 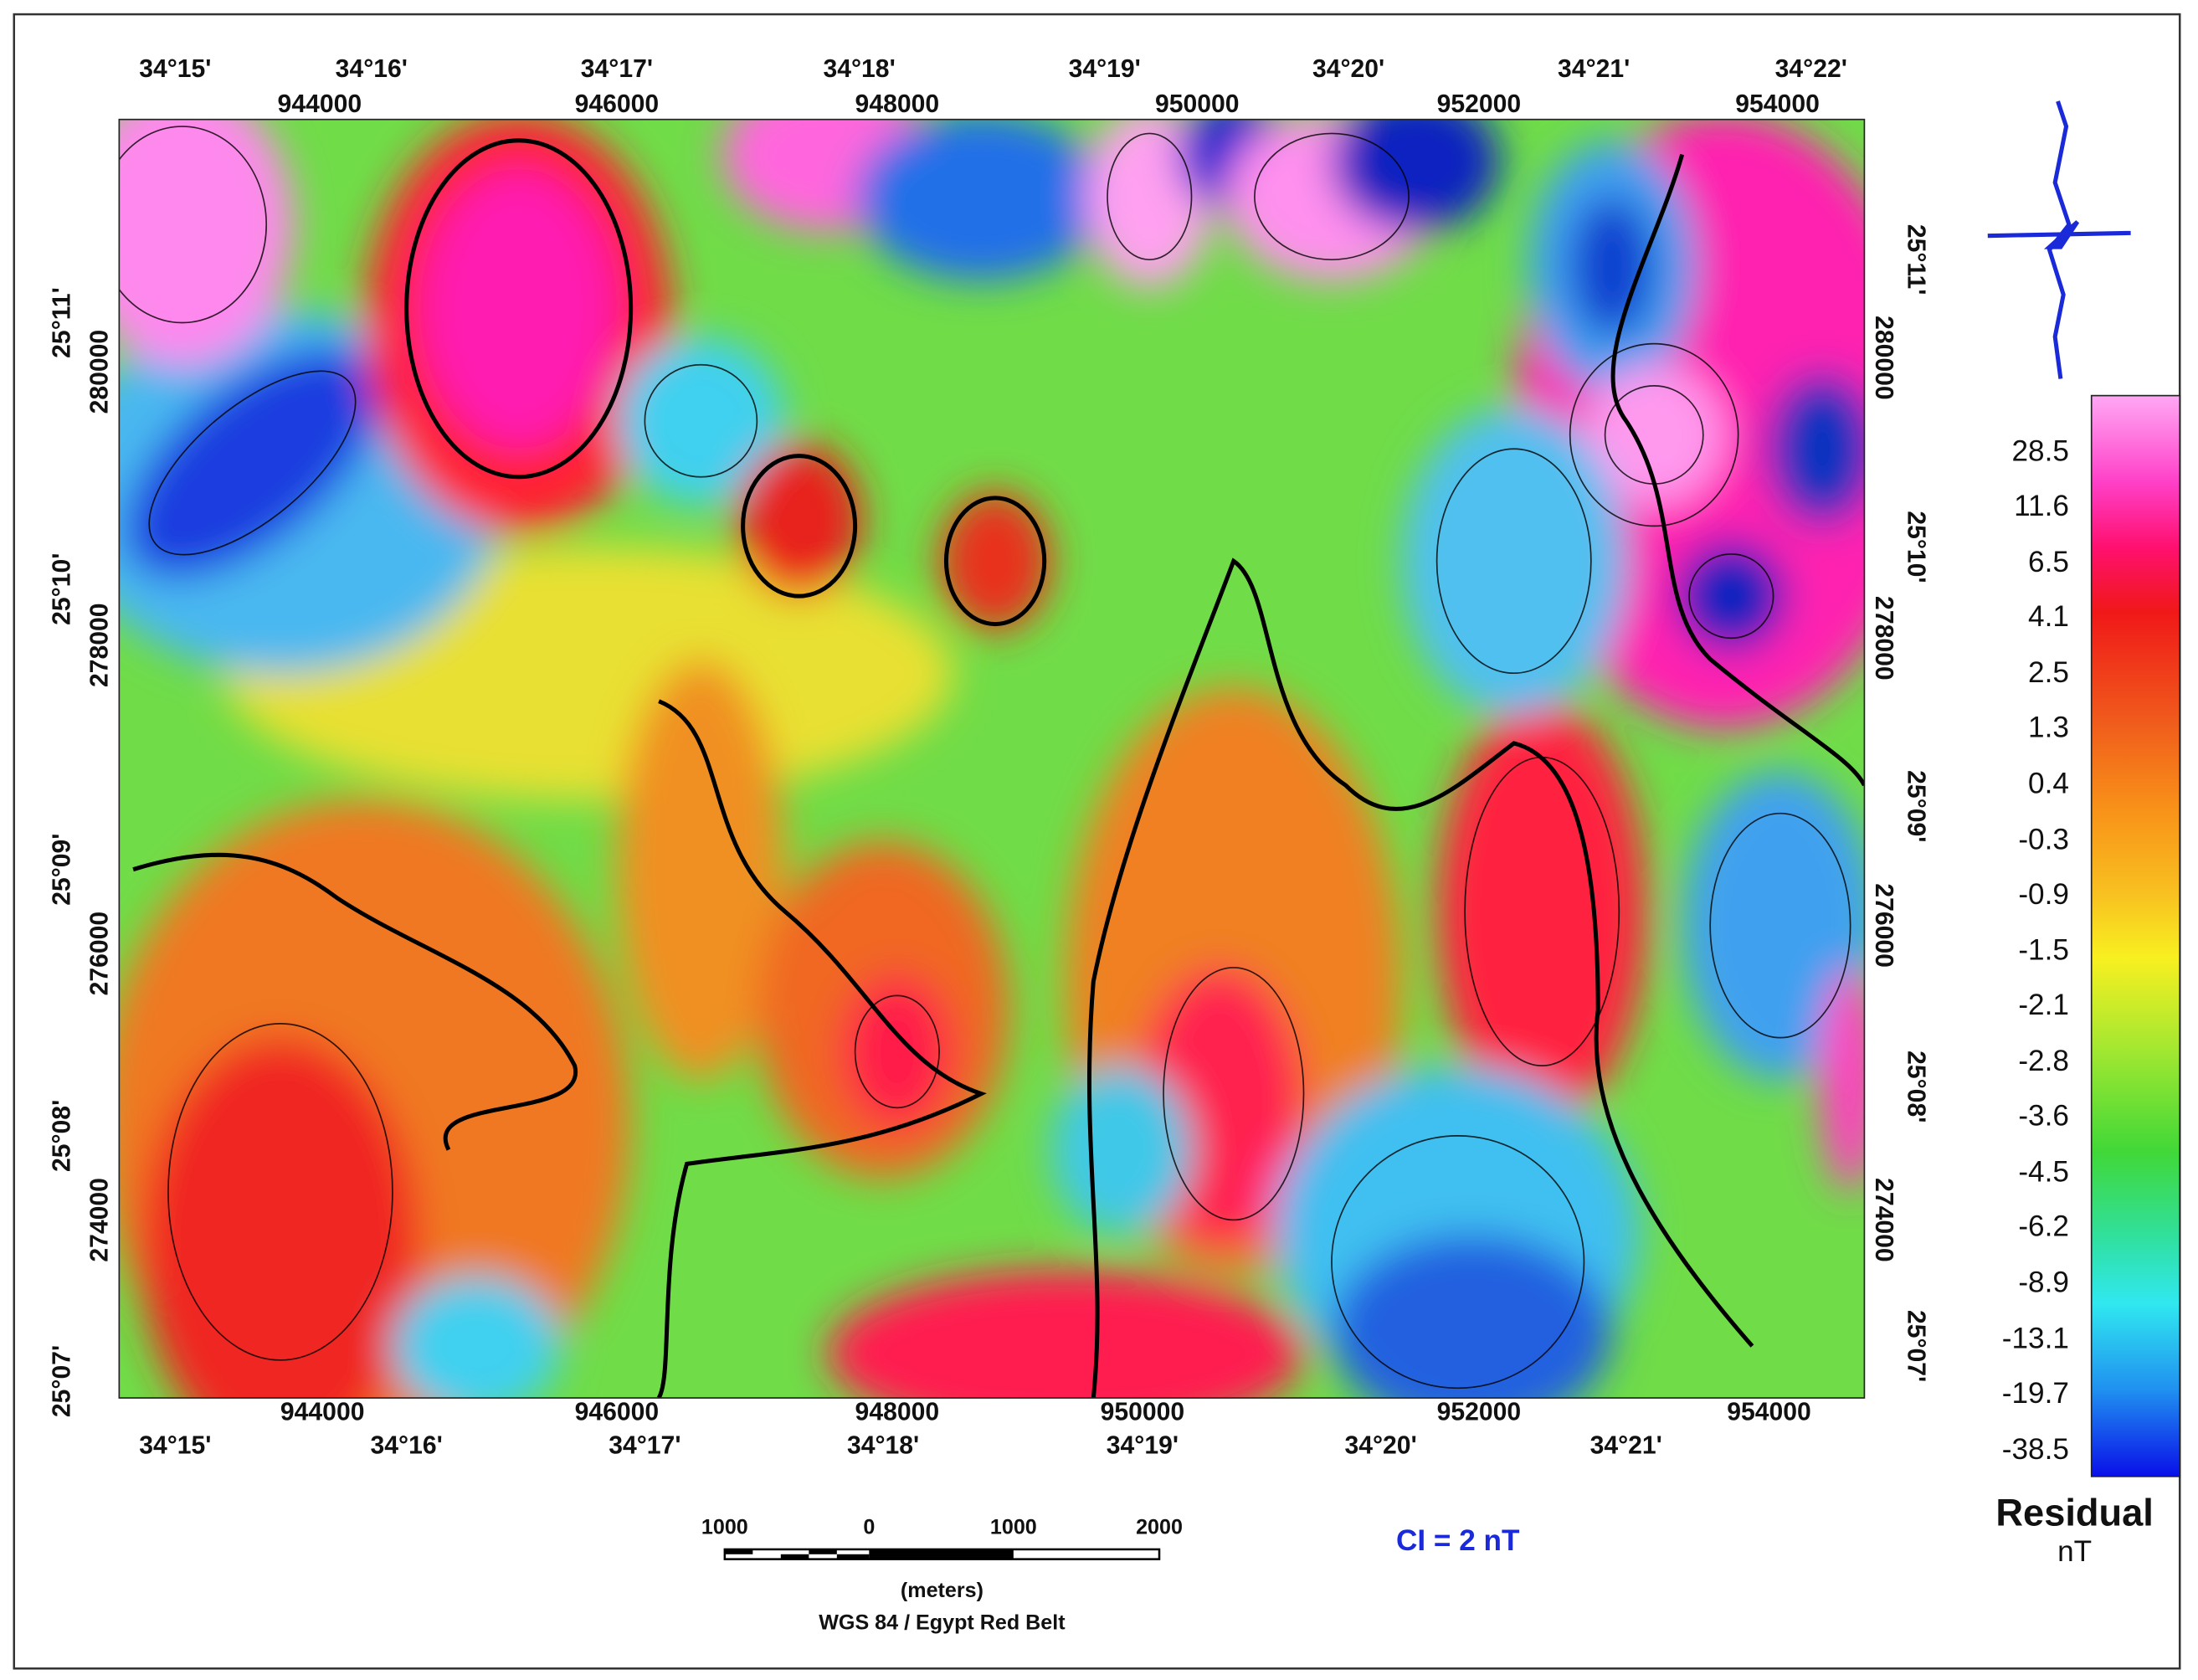 What do you see at coordinates (2135, 936) in the screenshot?
I see `color-bar` at bounding box center [2135, 936].